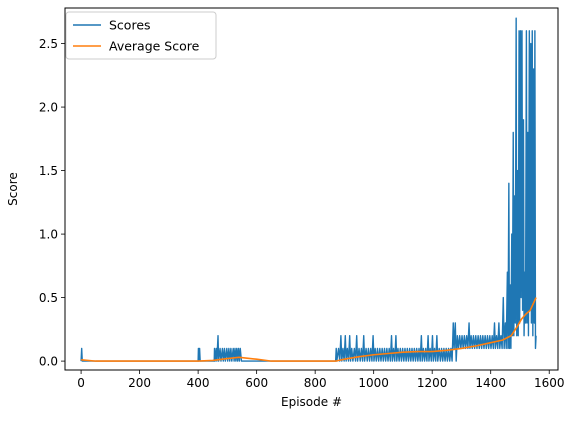  Describe the element at coordinates (432, 383) in the screenshot. I see `x-tick-label: 1200` at that location.